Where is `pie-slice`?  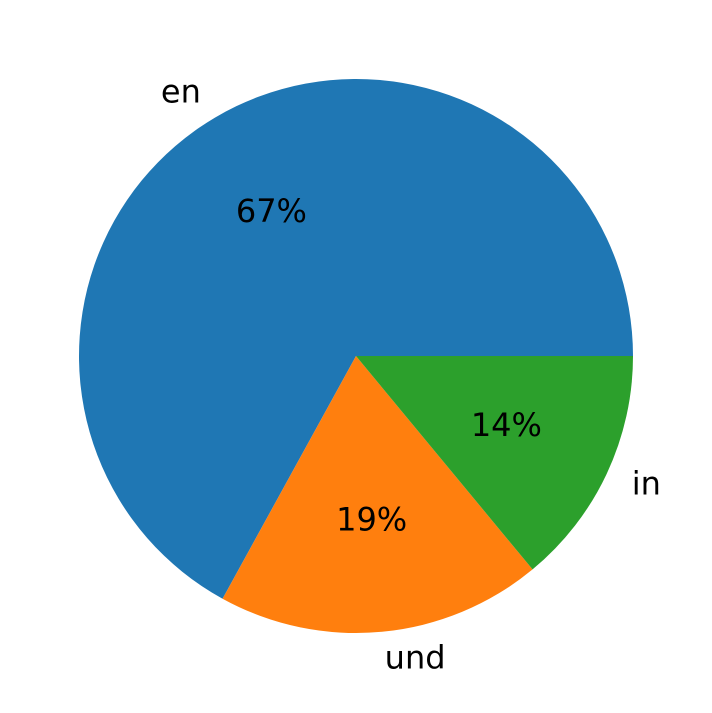
pie-slice is located at coordinates (494, 463).